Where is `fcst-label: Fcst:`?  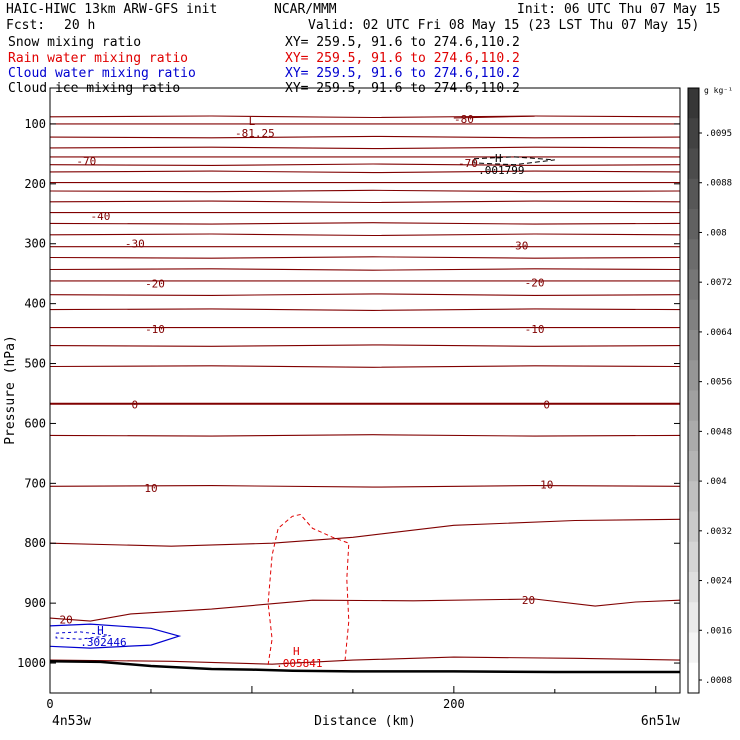
fcst-label: Fcst: is located at coordinates (26, 25).